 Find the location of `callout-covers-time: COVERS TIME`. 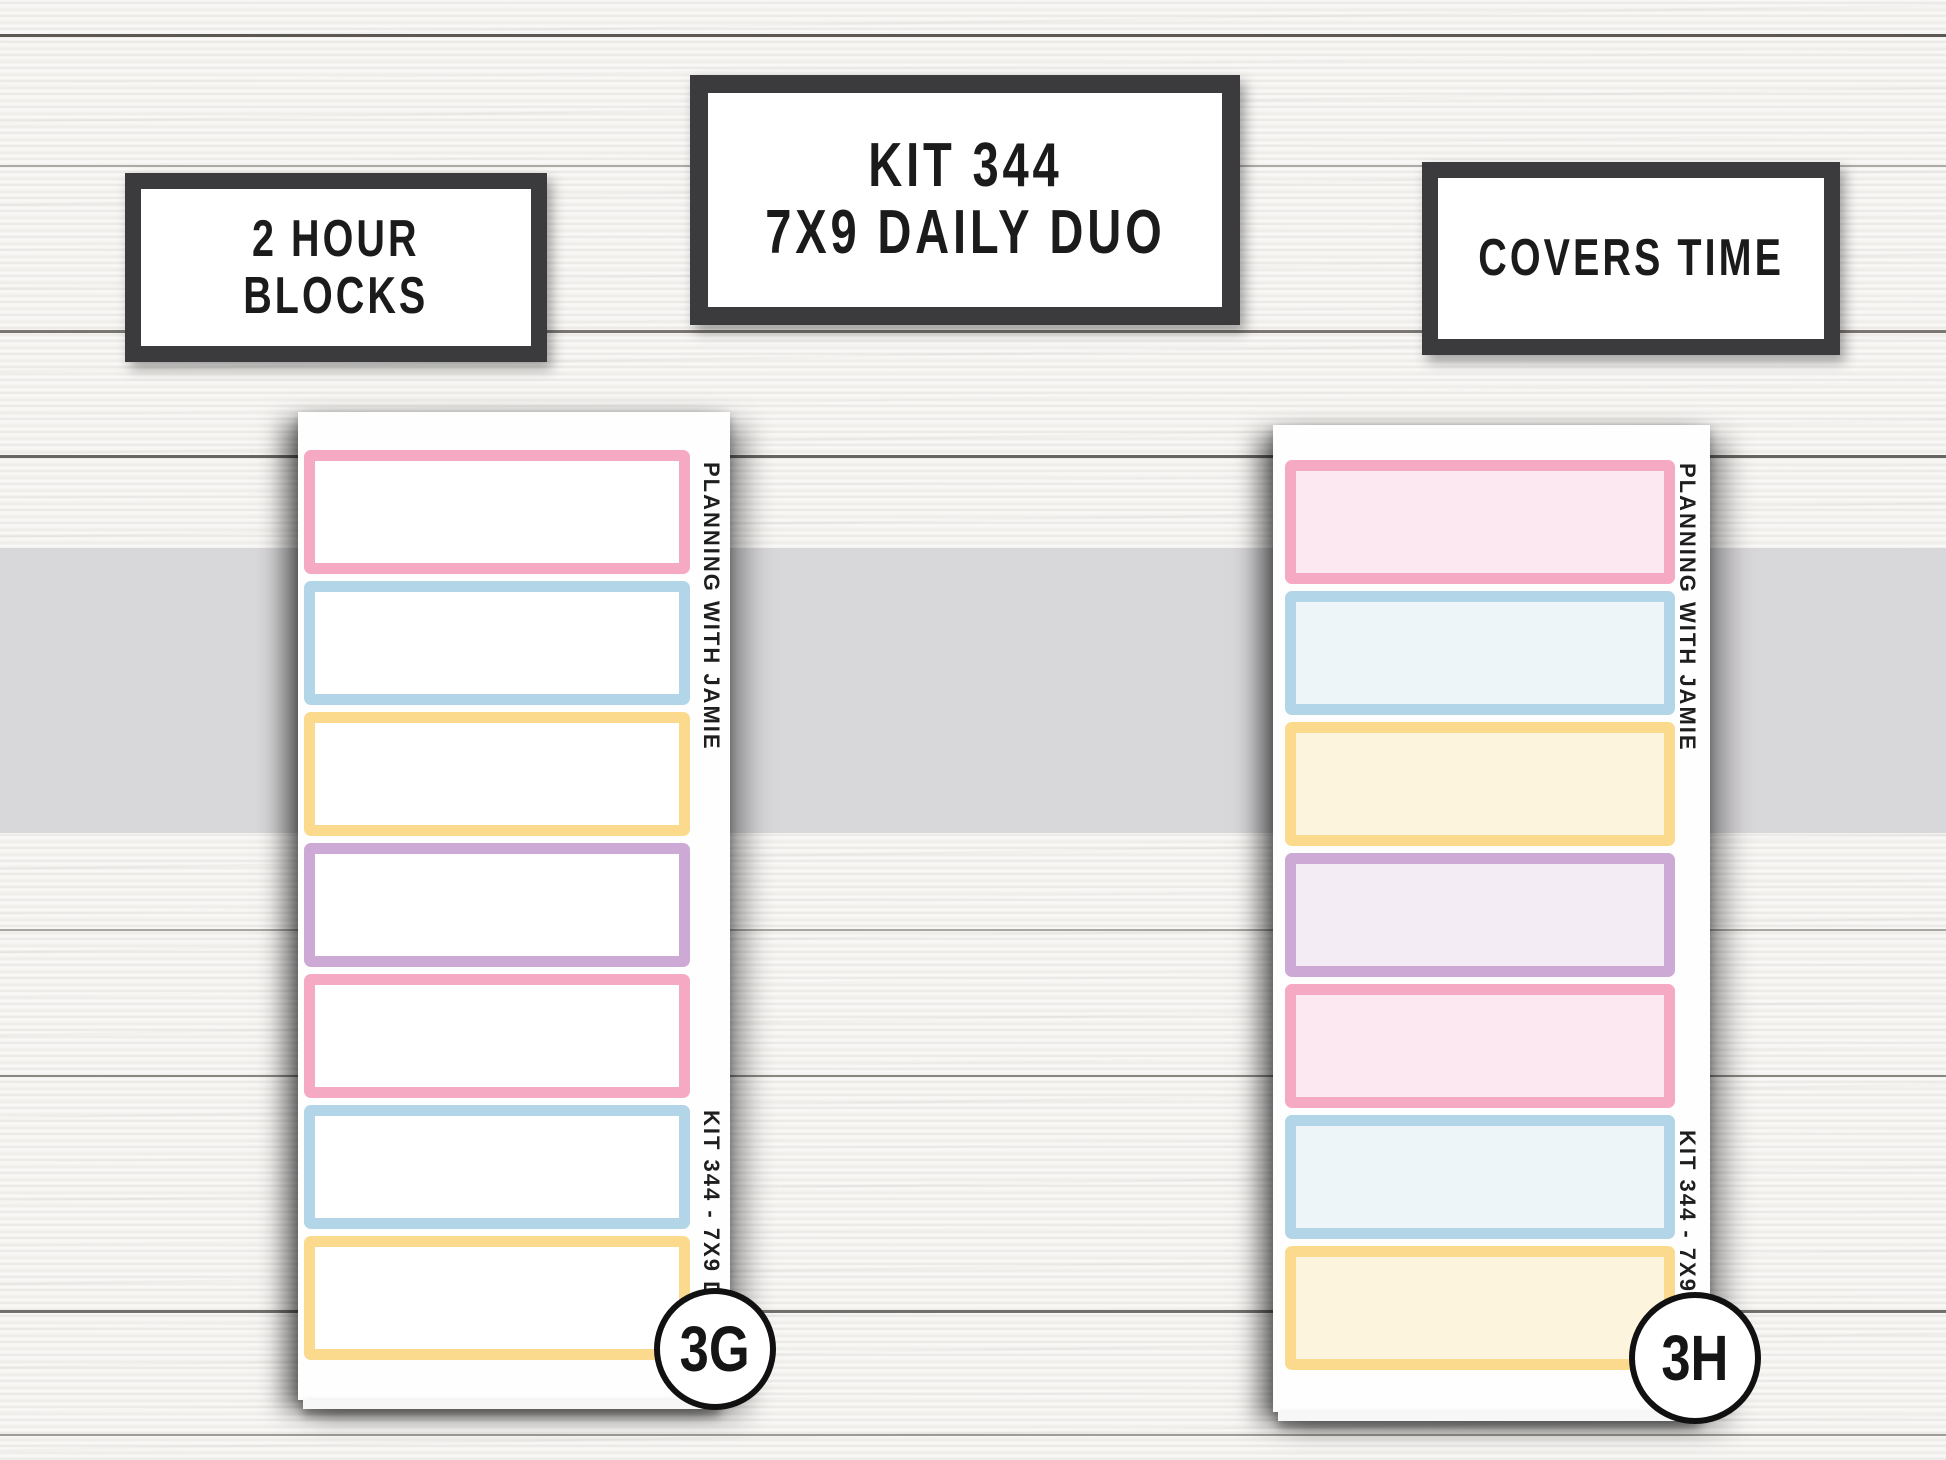

callout-covers-time: COVERS TIME is located at coordinates (1631, 258).